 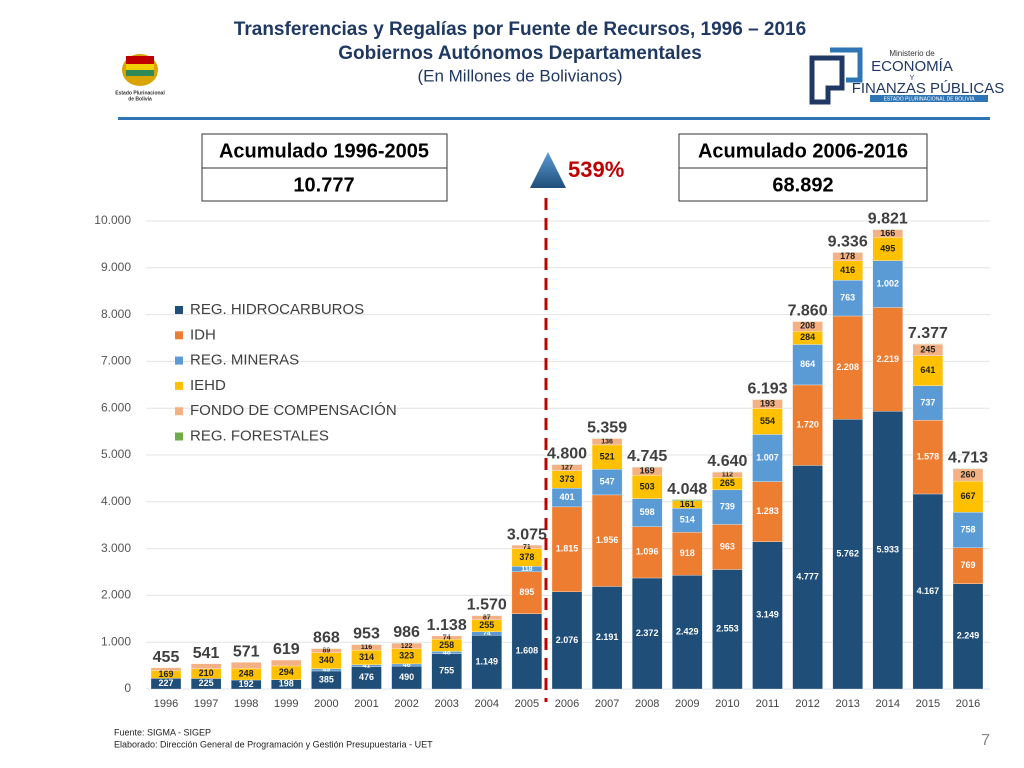 What do you see at coordinates (548, 170) in the screenshot?
I see `growth-arrow` at bounding box center [548, 170].